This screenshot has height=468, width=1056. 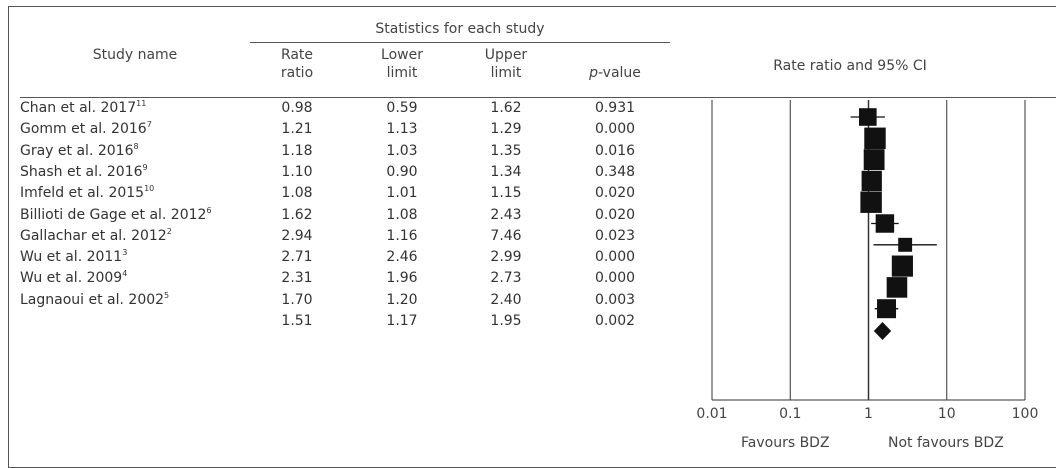 I want to click on upper-limit-cell: 2.73, so click(x=506, y=278).